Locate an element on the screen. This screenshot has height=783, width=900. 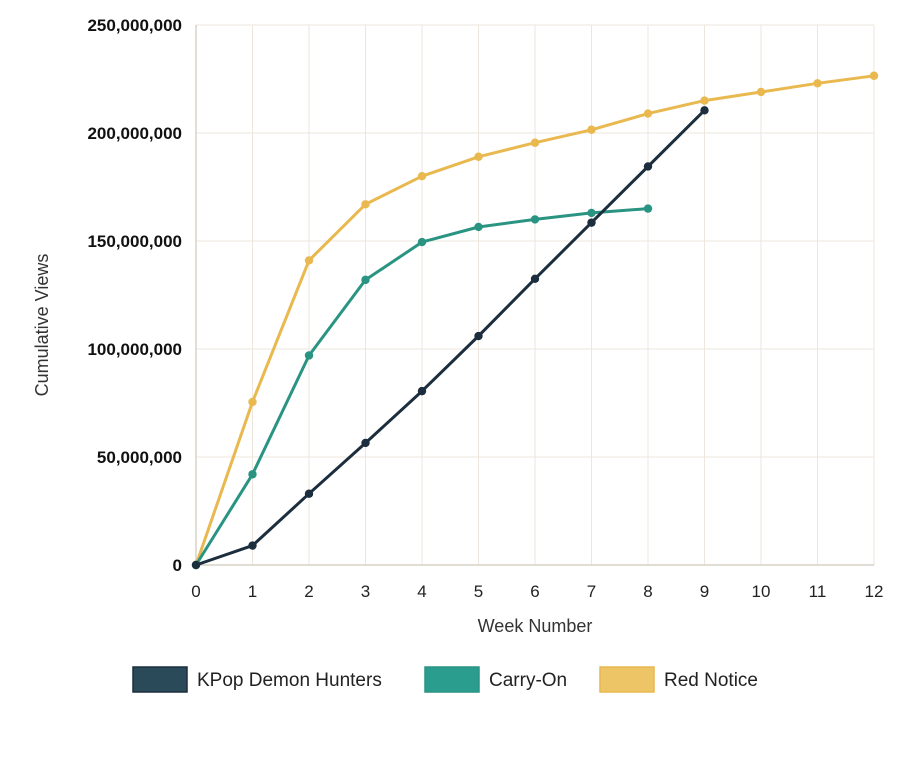
y-tick-label: 200,000,000 is located at coordinates (134, 133).